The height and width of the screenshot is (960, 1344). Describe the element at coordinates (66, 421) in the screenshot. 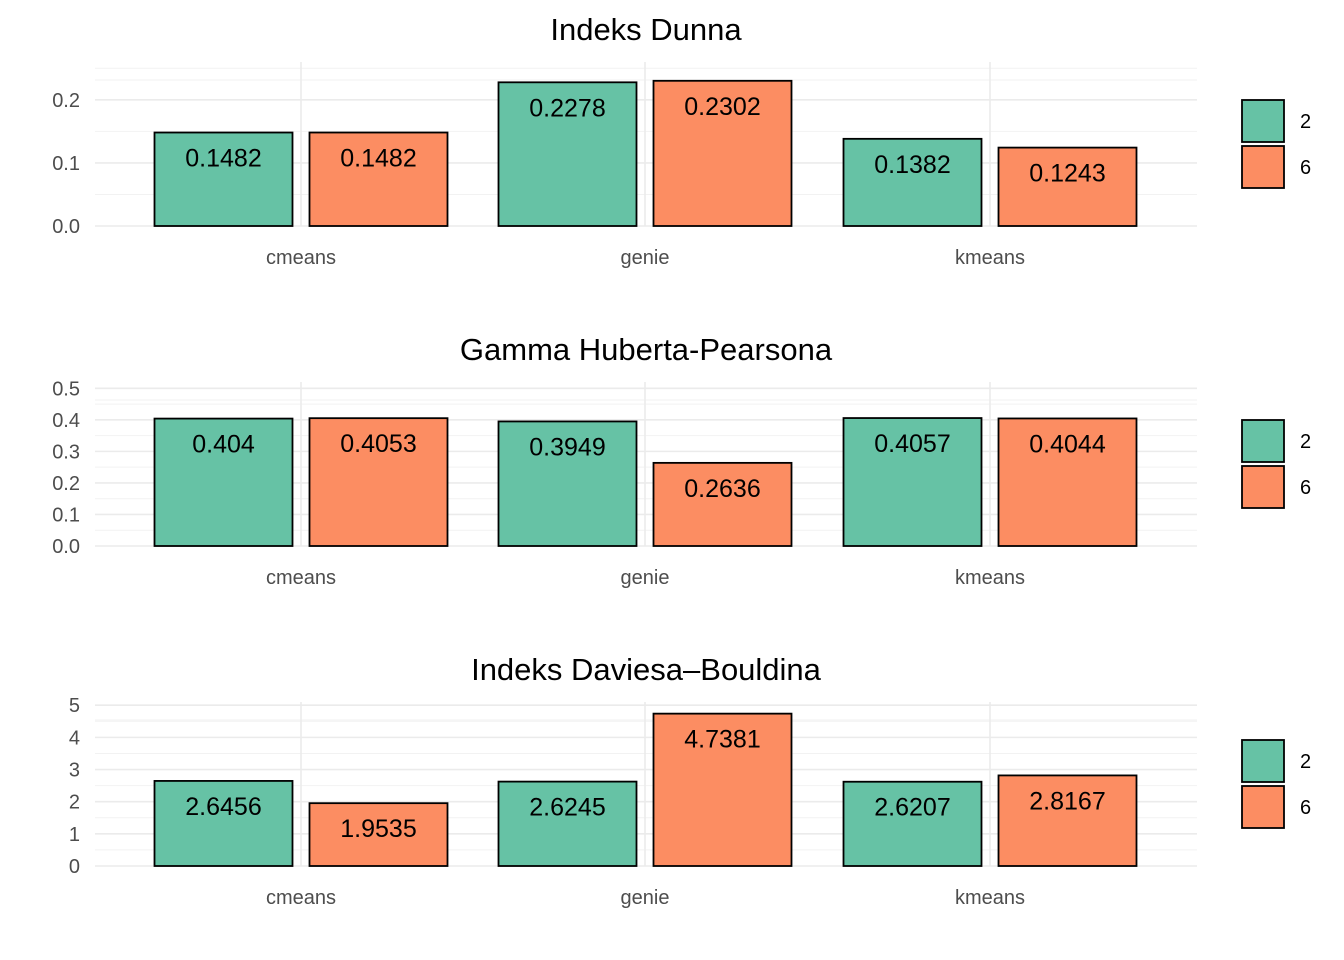

I see `y-tick-label: 0.4` at that location.